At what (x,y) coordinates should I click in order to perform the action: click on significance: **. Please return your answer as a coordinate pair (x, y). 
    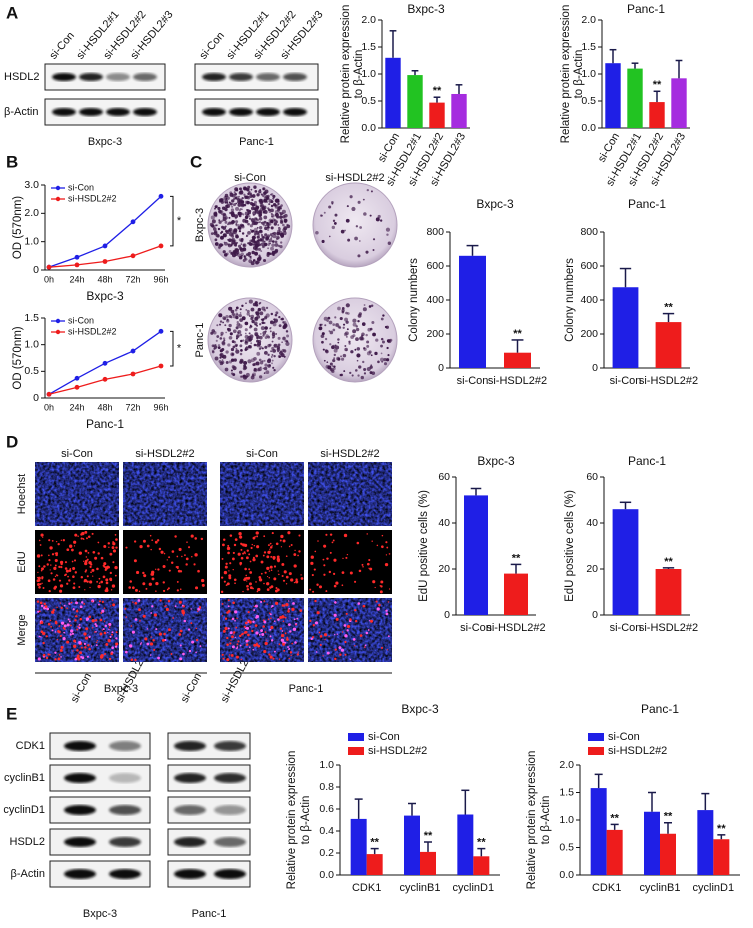
    Looking at the image, I should click on (374, 843).